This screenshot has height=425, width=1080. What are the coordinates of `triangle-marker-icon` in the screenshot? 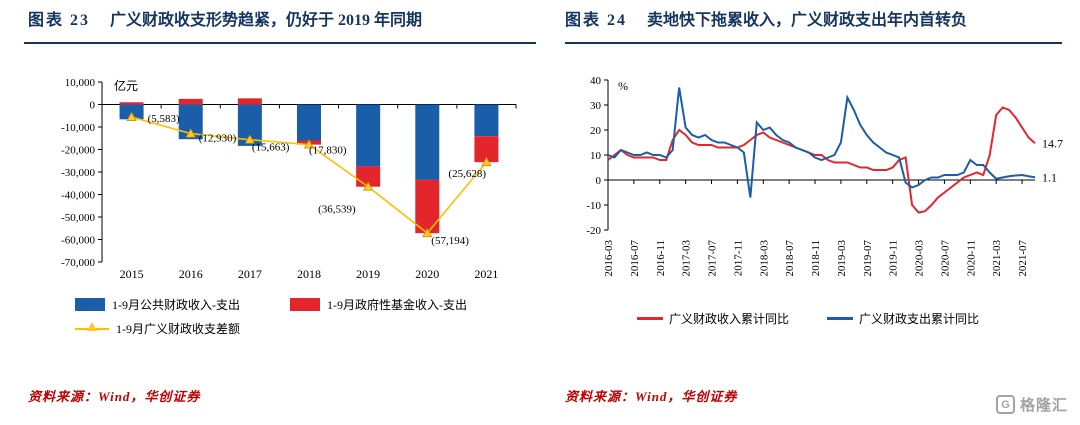 It's located at (92, 326).